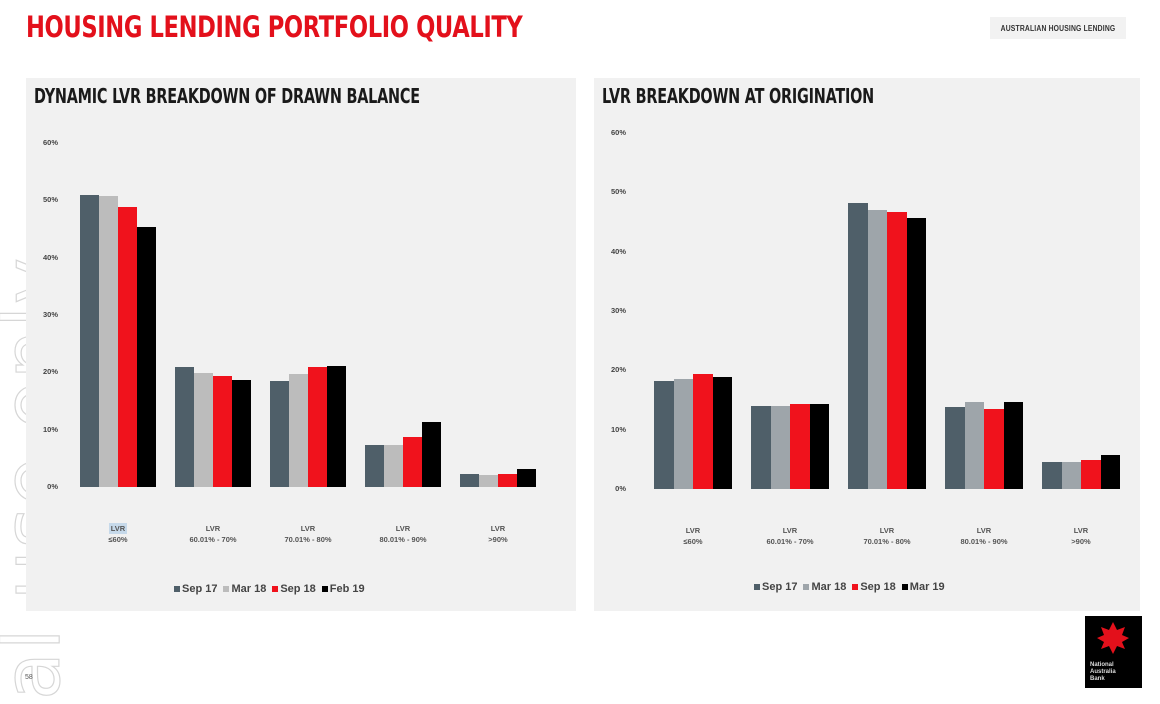 The image size is (1160, 704). What do you see at coordinates (29, 677) in the screenshot?
I see `page-number: 58` at bounding box center [29, 677].